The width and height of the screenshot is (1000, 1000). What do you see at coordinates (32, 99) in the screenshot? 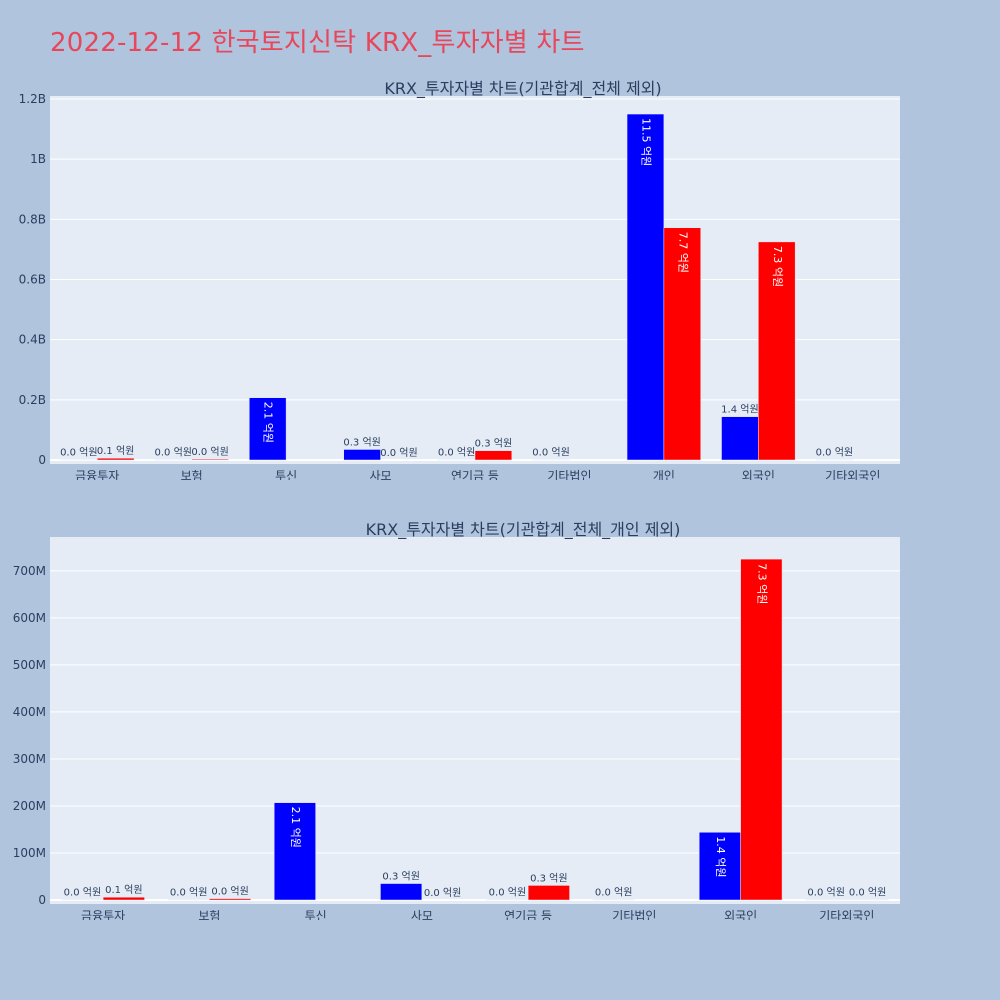
I see `y-tick-label: 1.2B` at bounding box center [32, 99].